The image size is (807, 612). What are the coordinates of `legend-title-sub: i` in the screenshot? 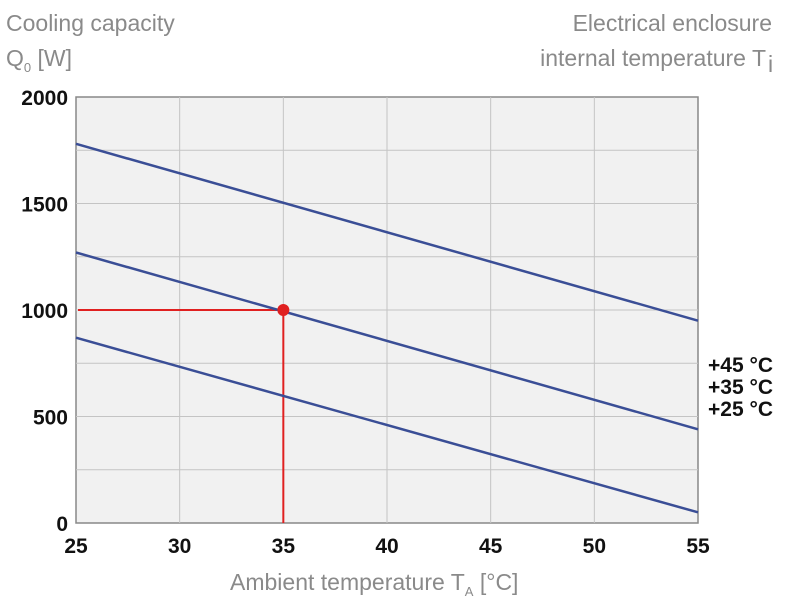 It's located at (770, 64).